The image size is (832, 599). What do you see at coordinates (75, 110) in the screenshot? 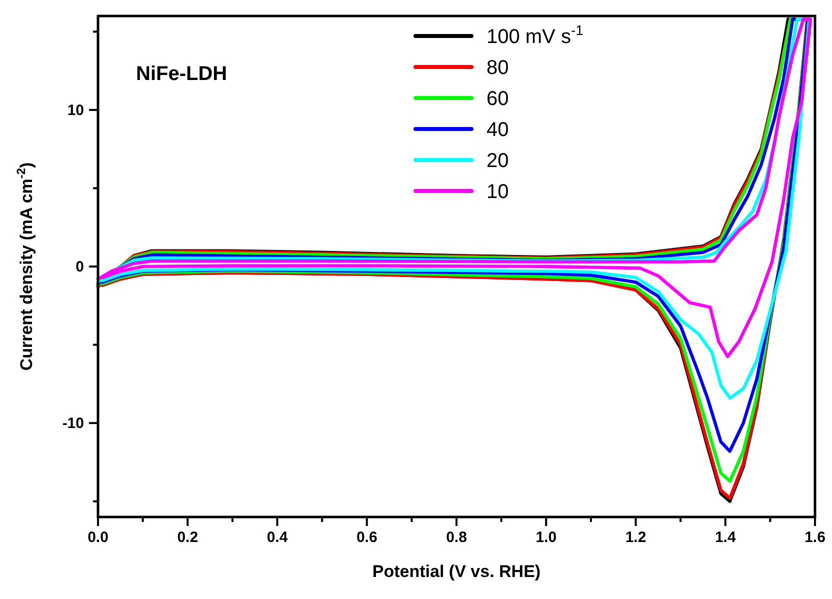
I see `y-tick-label: 10` at bounding box center [75, 110].